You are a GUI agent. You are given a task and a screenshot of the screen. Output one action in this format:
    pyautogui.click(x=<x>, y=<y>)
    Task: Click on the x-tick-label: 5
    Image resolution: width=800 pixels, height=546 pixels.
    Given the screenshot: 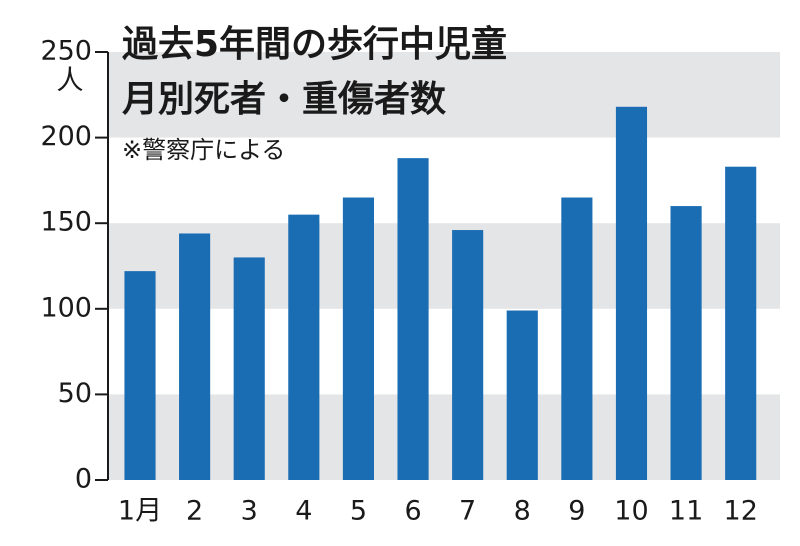 What is the action you would take?
    pyautogui.click(x=358, y=511)
    